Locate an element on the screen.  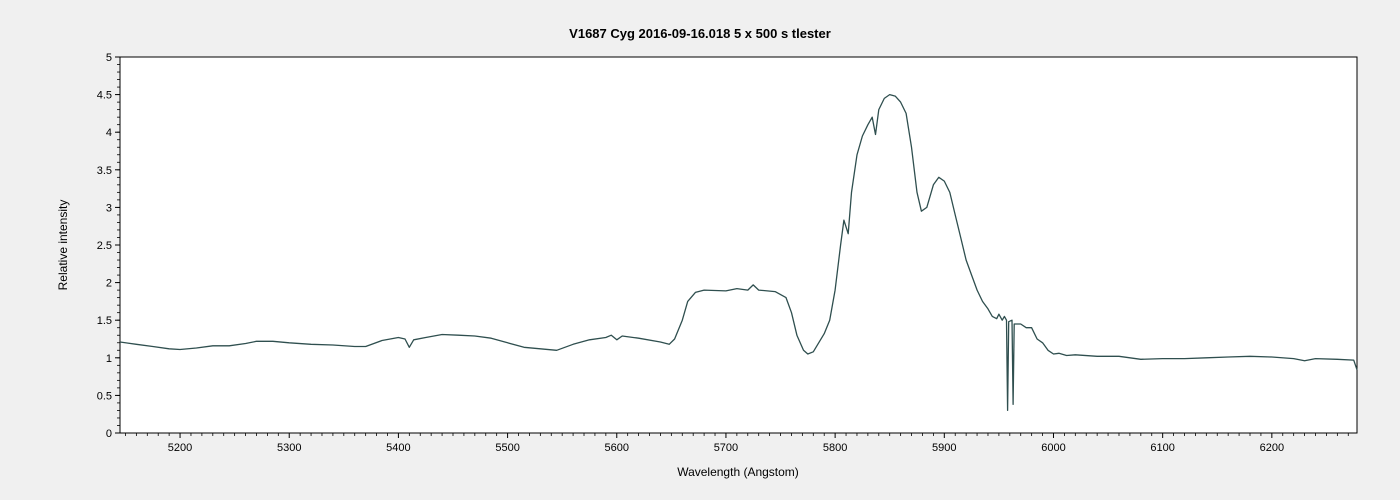
x-tick-label: 5300 is located at coordinates (289, 448).